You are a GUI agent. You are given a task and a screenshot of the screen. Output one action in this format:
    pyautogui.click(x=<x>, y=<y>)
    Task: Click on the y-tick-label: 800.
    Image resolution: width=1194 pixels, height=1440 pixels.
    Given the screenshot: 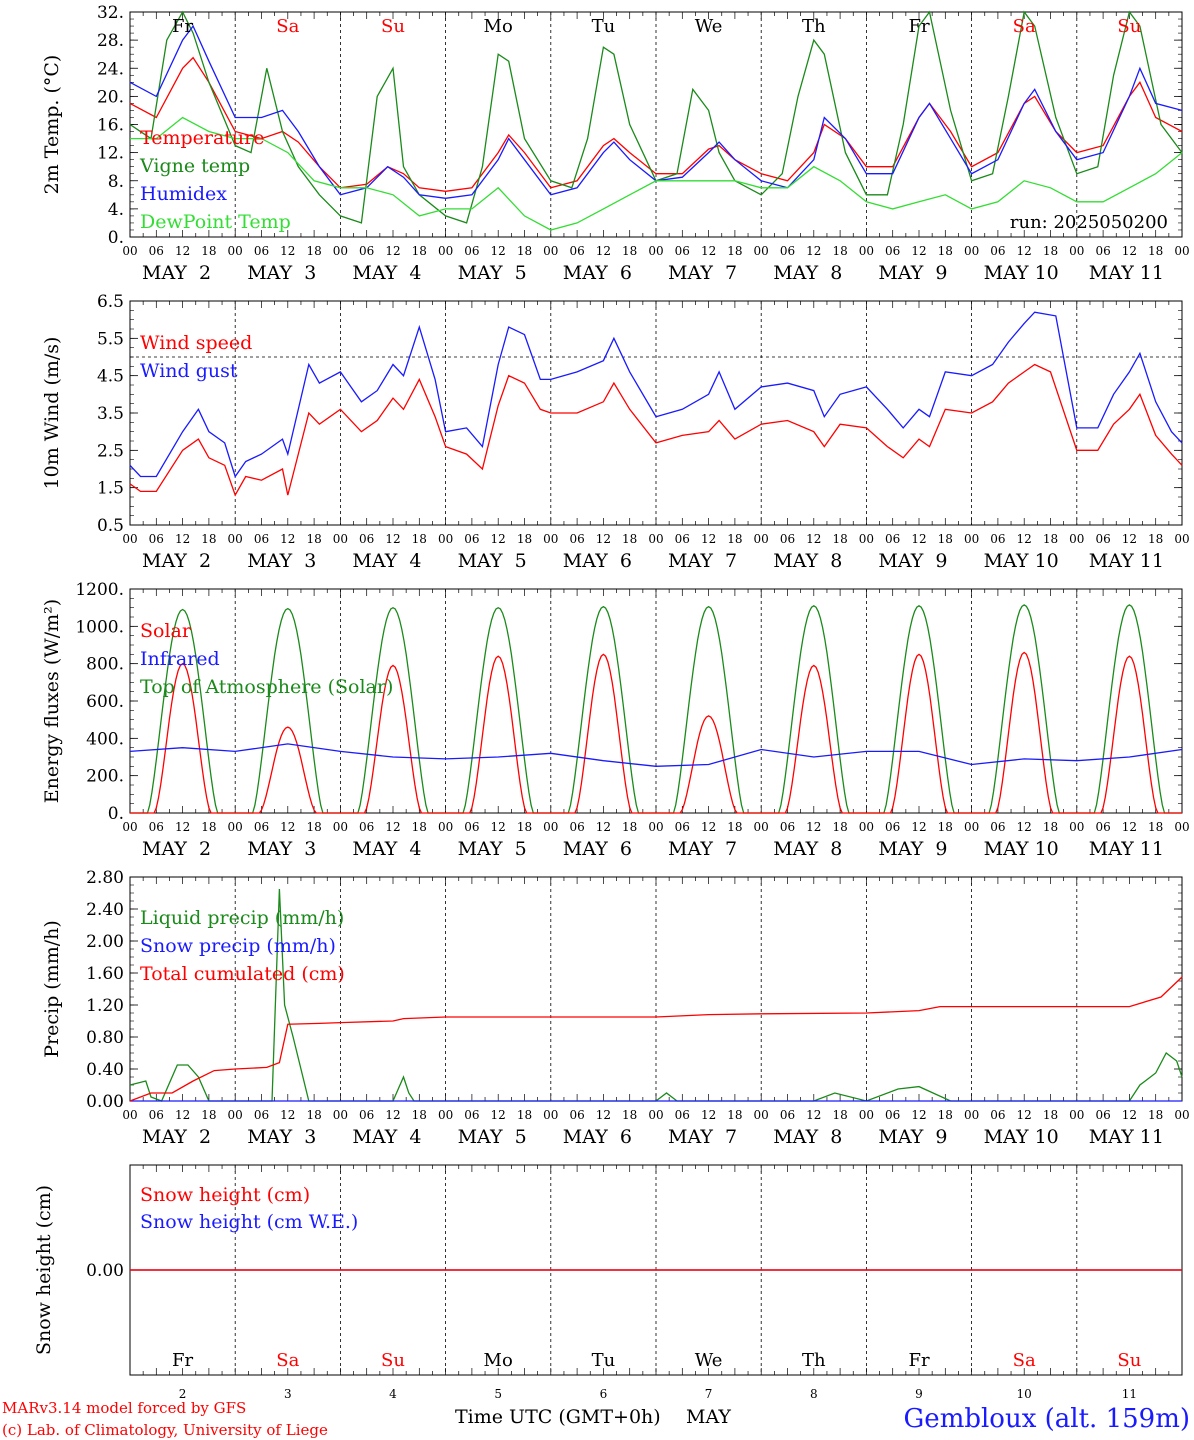 What is the action you would take?
    pyautogui.click(x=105, y=665)
    